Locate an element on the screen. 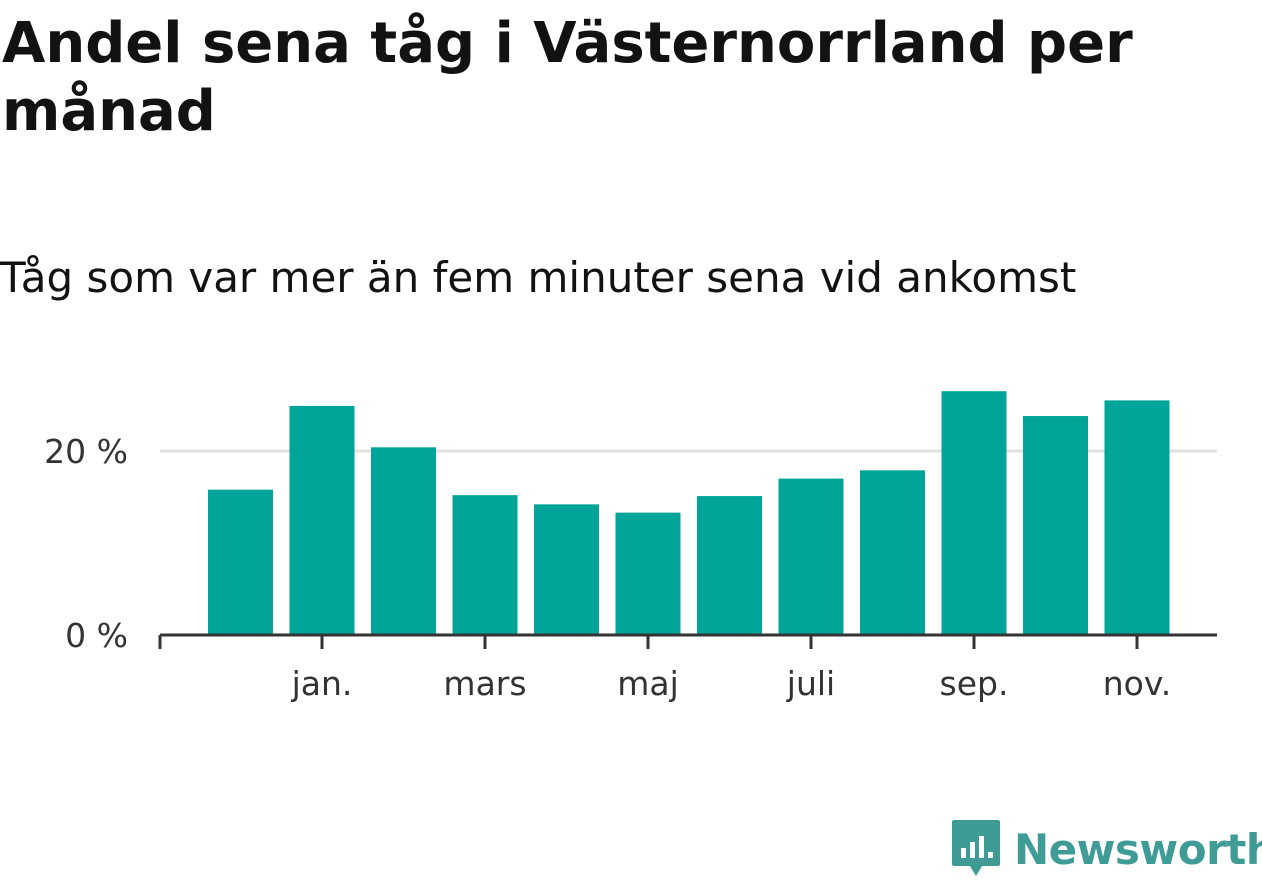 Image resolution: width=1262 pixels, height=880 pixels. y-tick-label: 0 % is located at coordinates (96, 635).